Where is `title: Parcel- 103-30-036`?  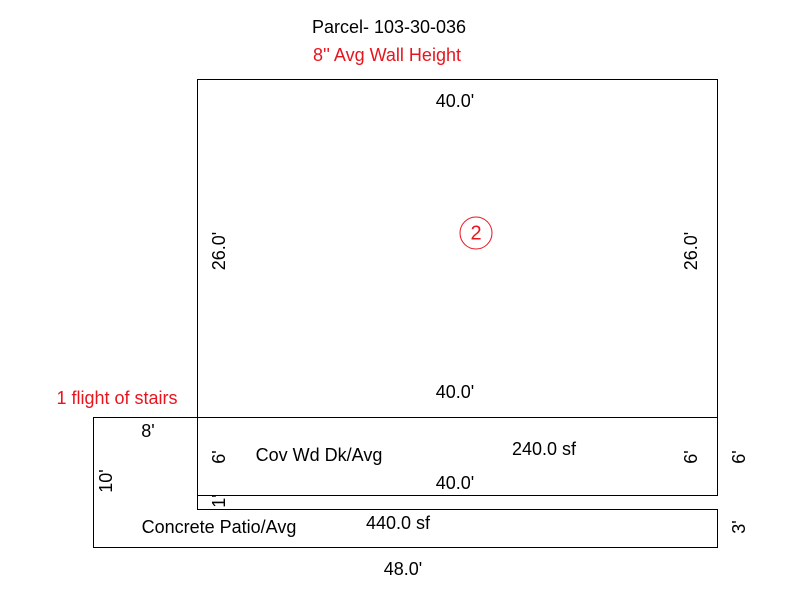 title: Parcel- 103-30-036 is located at coordinates (389, 27).